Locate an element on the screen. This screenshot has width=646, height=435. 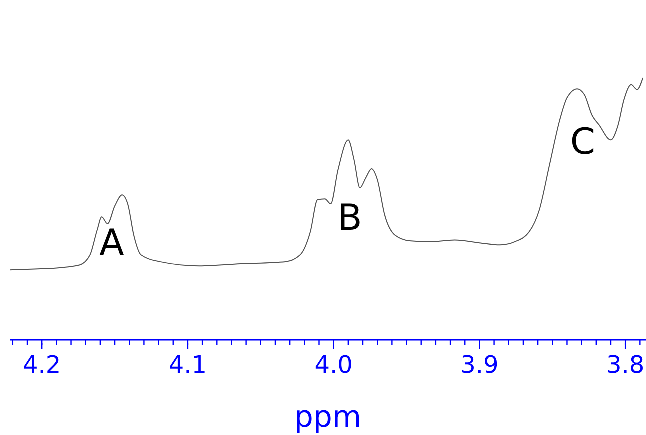
x-tick-label: 3.8 is located at coordinates (625, 365).